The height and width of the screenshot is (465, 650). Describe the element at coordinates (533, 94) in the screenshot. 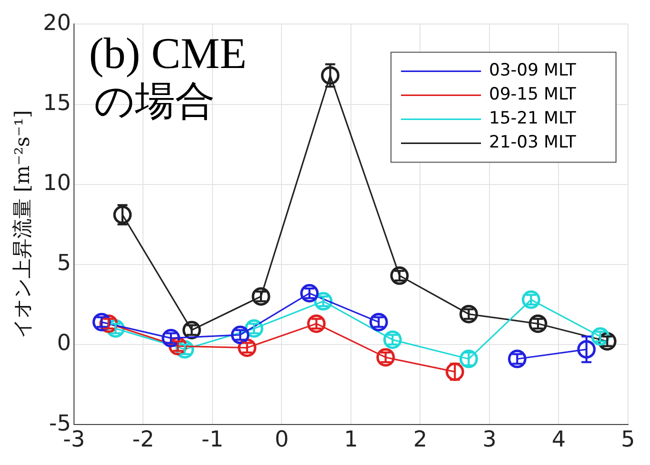

I see `legend-label: 09-15 MLT` at that location.